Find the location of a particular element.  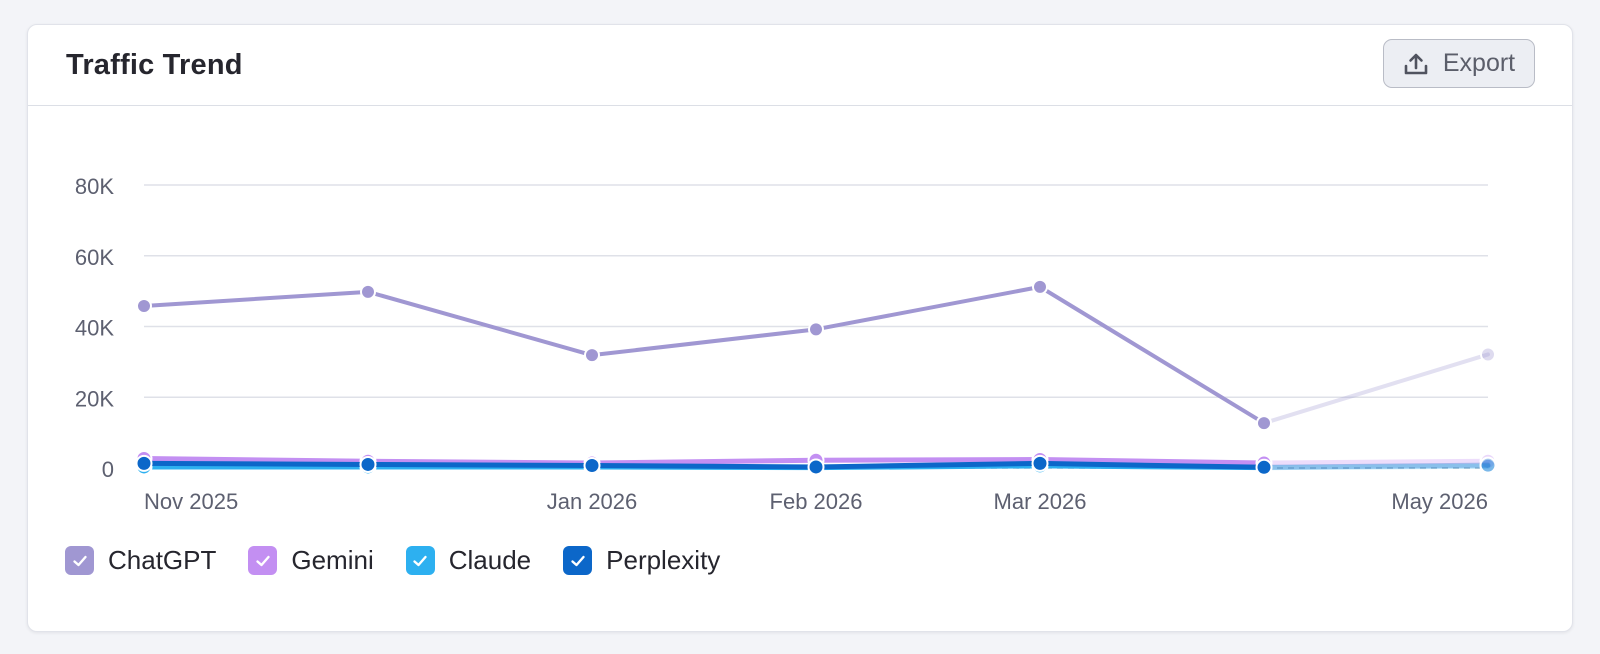

legend-item-perplexity: Perplexity is located at coordinates (641, 560).